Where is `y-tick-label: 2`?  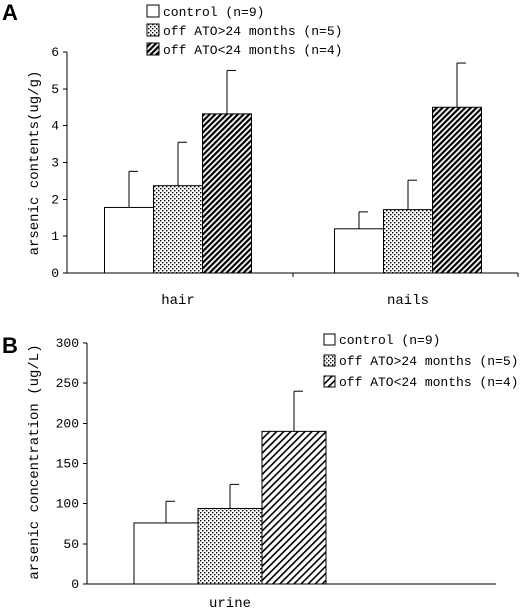 y-tick-label: 2 is located at coordinates (55, 199).